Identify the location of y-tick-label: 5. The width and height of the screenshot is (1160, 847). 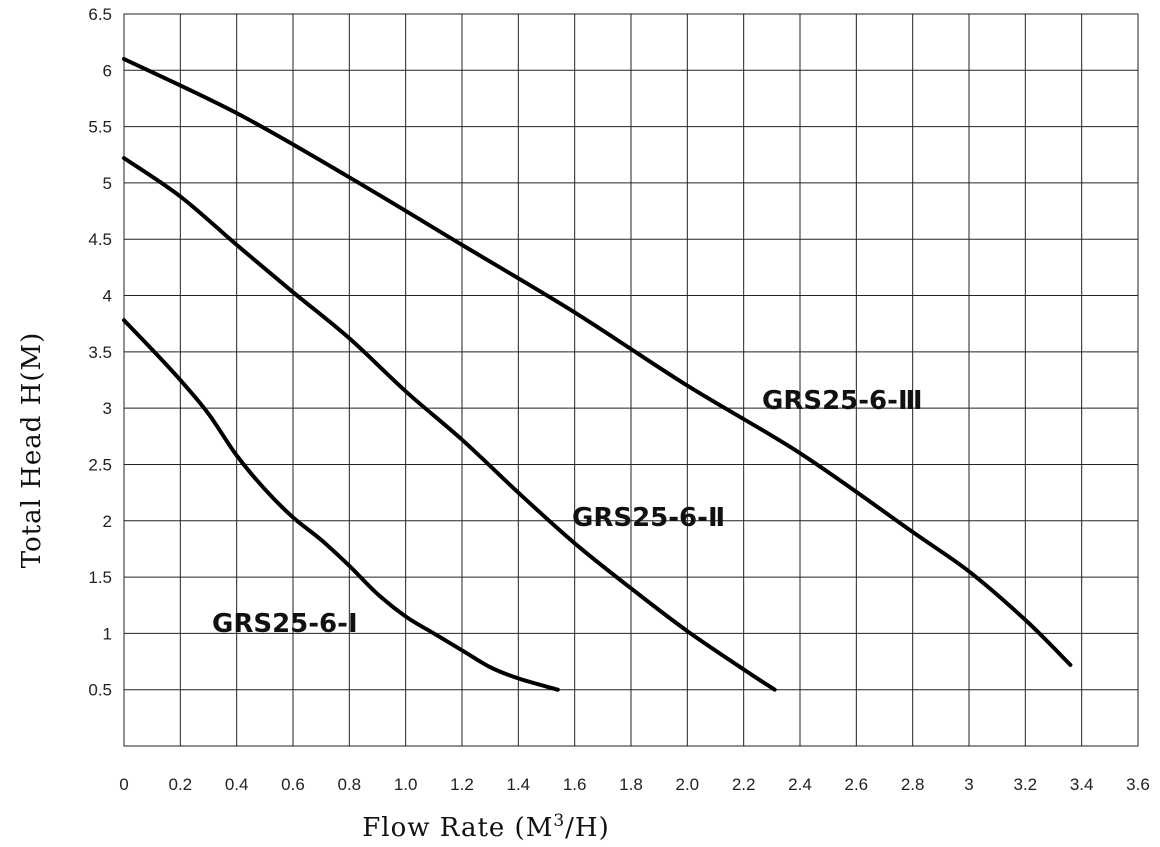
(107, 183).